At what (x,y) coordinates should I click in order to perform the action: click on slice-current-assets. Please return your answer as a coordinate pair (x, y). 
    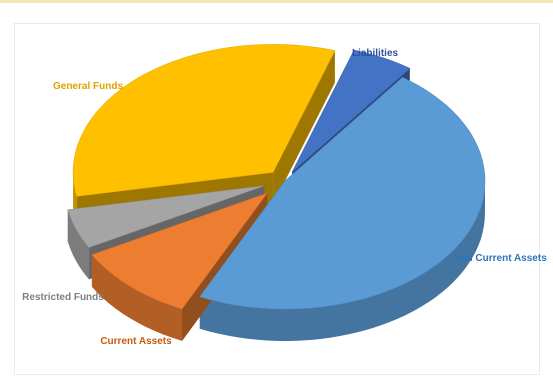
    Looking at the image, I should click on (180, 251).